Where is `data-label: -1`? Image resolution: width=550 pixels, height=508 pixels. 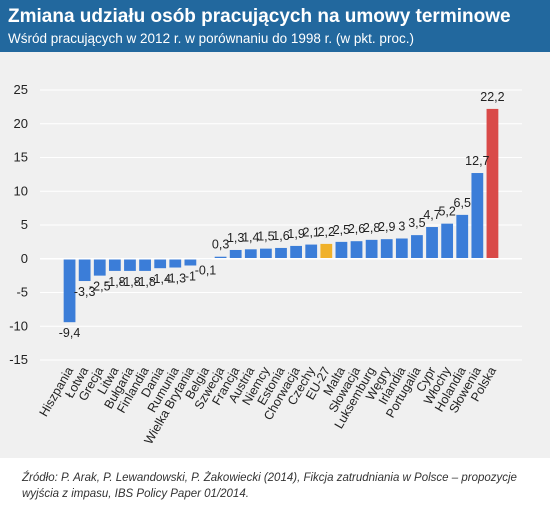
data-label: -1 is located at coordinates (190, 277).